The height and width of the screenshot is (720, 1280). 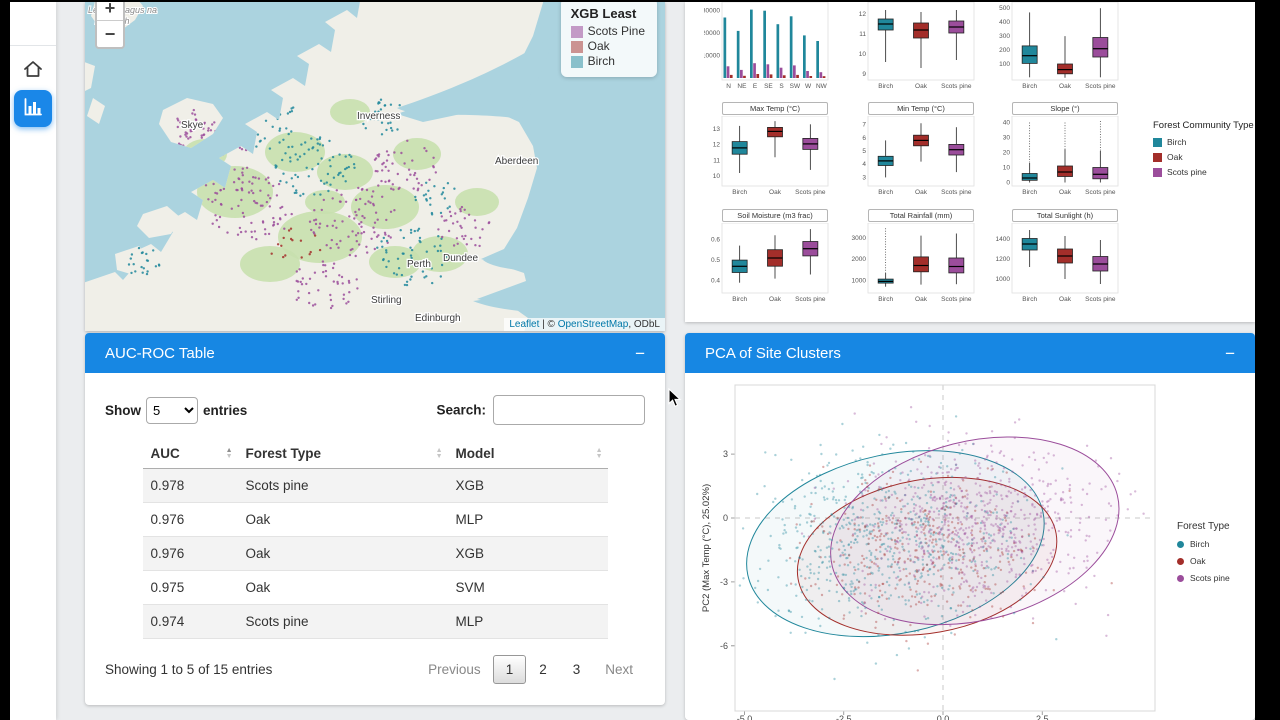 What do you see at coordinates (190, 454) in the screenshot?
I see `column-header: AUC ▲ ▼` at bounding box center [190, 454].